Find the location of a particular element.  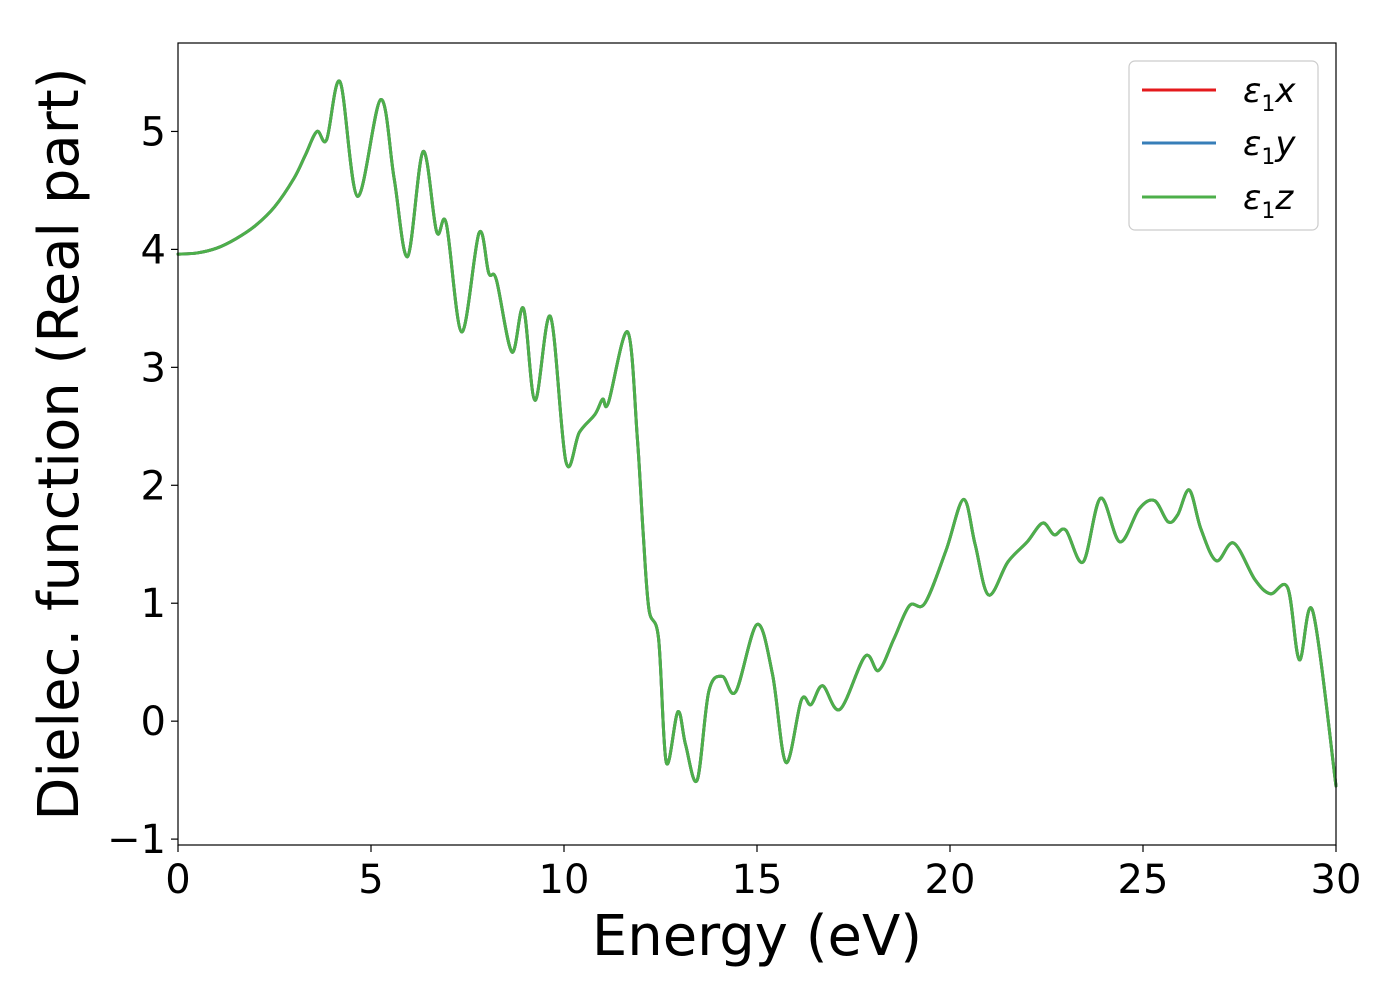

legend-entry-y: ε1y is located at coordinates (1219, 147).